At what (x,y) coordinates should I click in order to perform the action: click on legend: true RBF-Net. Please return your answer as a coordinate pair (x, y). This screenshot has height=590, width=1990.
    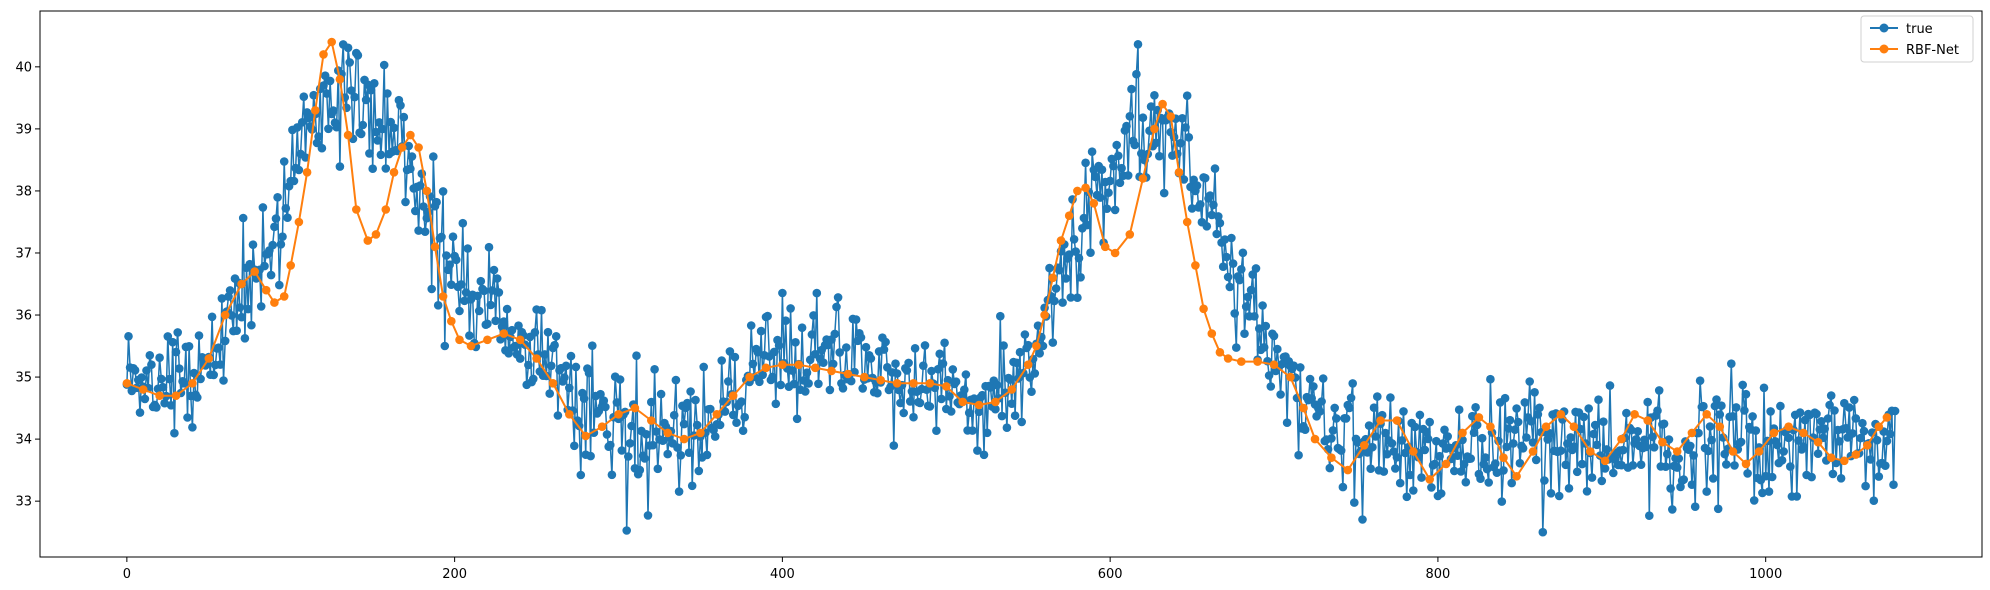
    Looking at the image, I should click on (1917, 39).